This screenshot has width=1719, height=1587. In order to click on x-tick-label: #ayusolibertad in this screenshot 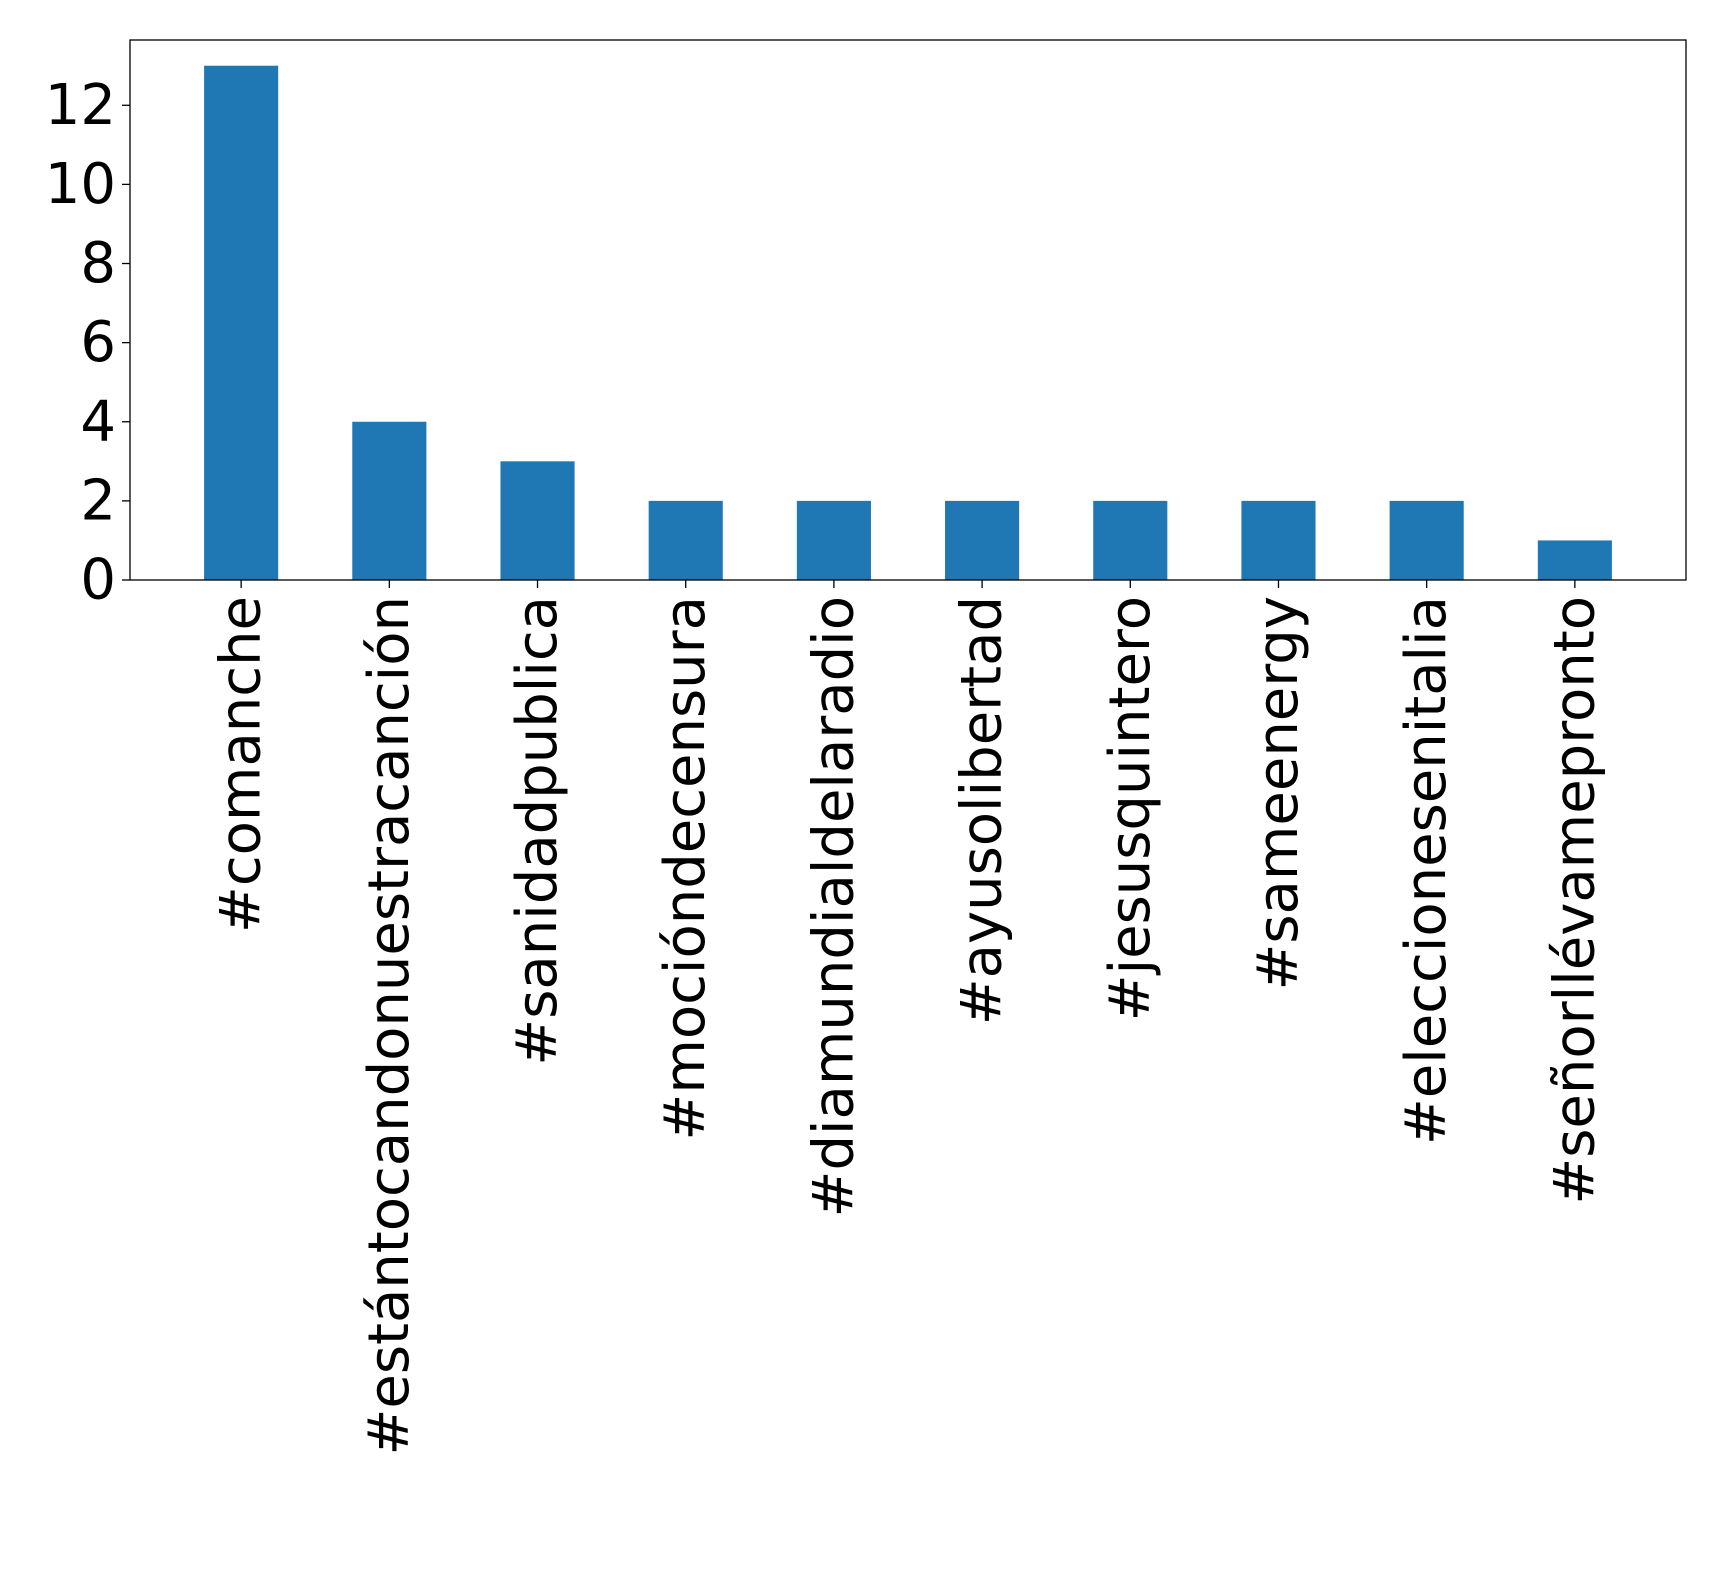, I will do `click(982, 810)`.